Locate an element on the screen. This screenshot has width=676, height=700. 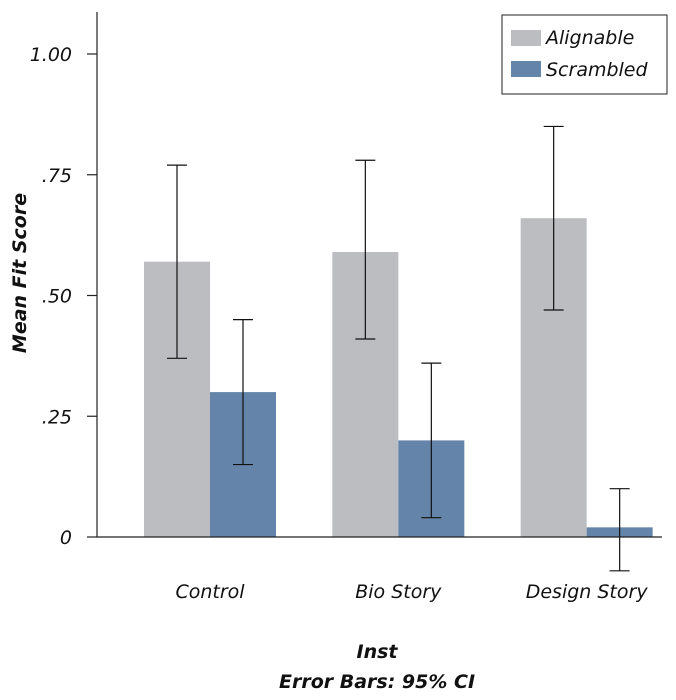
legend-box is located at coordinates (584, 54).